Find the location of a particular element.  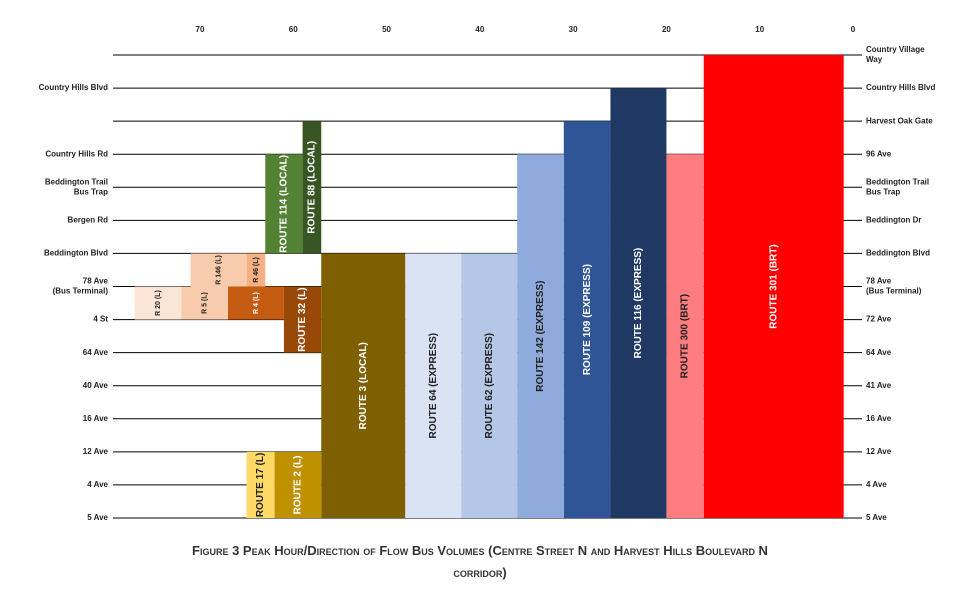

route-label: ROUTE 32 (L) is located at coordinates (302, 319).